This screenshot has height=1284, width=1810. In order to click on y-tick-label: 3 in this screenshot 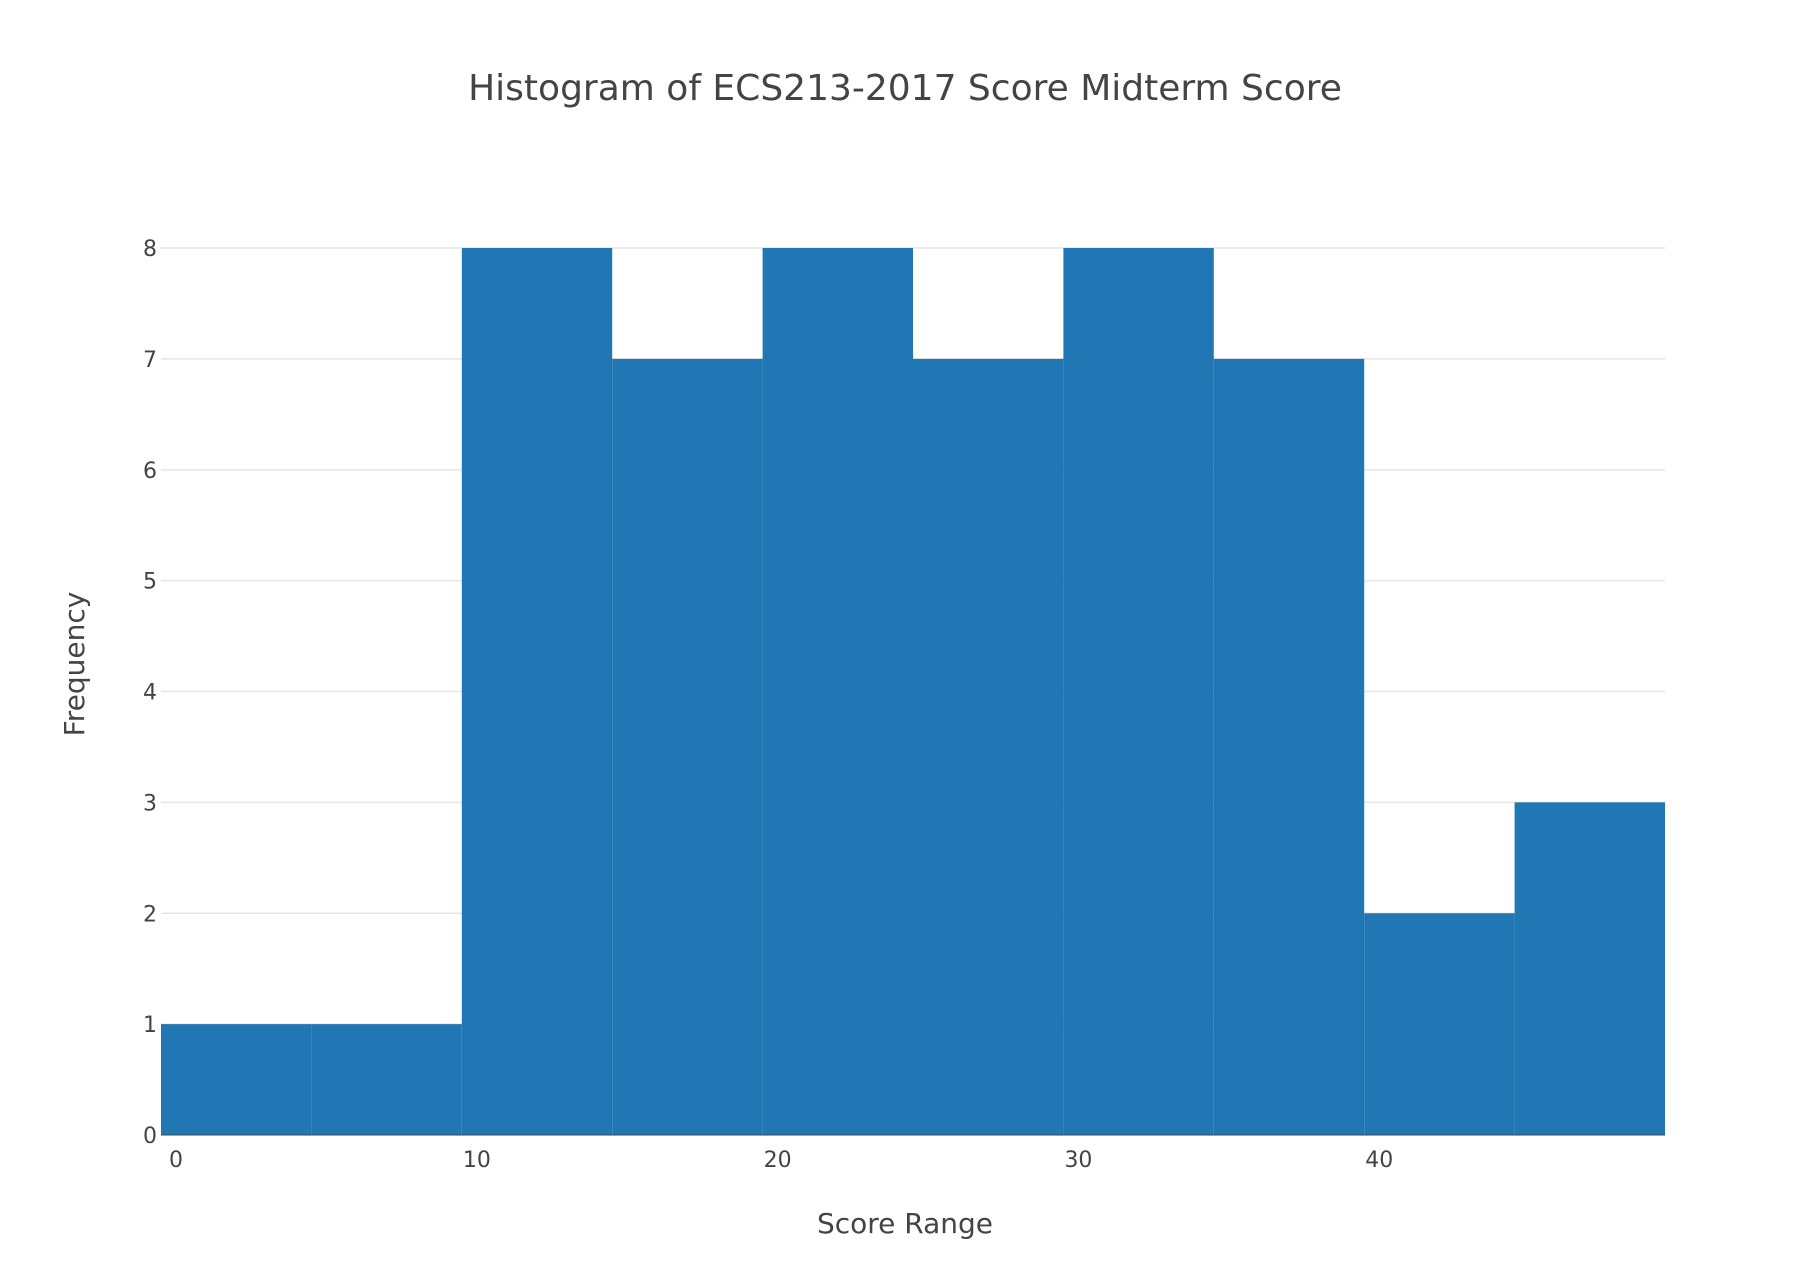, I will do `click(150, 803)`.